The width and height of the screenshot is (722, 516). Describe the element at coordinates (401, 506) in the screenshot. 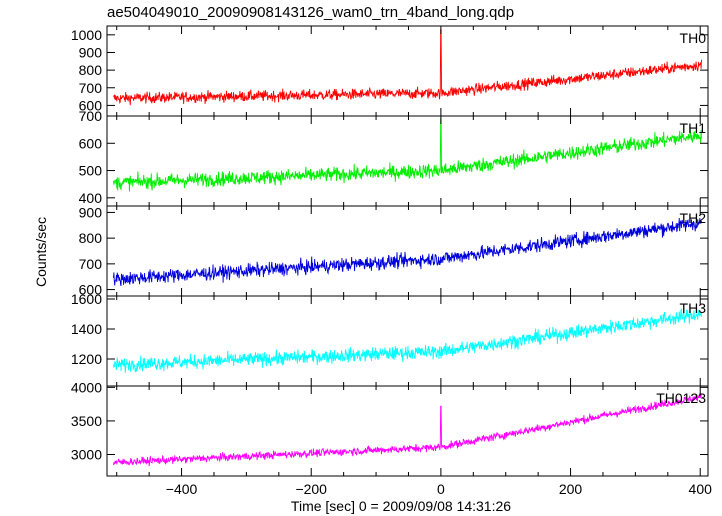

I see `x-axis-label: Time [sec] 0 = 2009/09/08 14:31:26` at that location.